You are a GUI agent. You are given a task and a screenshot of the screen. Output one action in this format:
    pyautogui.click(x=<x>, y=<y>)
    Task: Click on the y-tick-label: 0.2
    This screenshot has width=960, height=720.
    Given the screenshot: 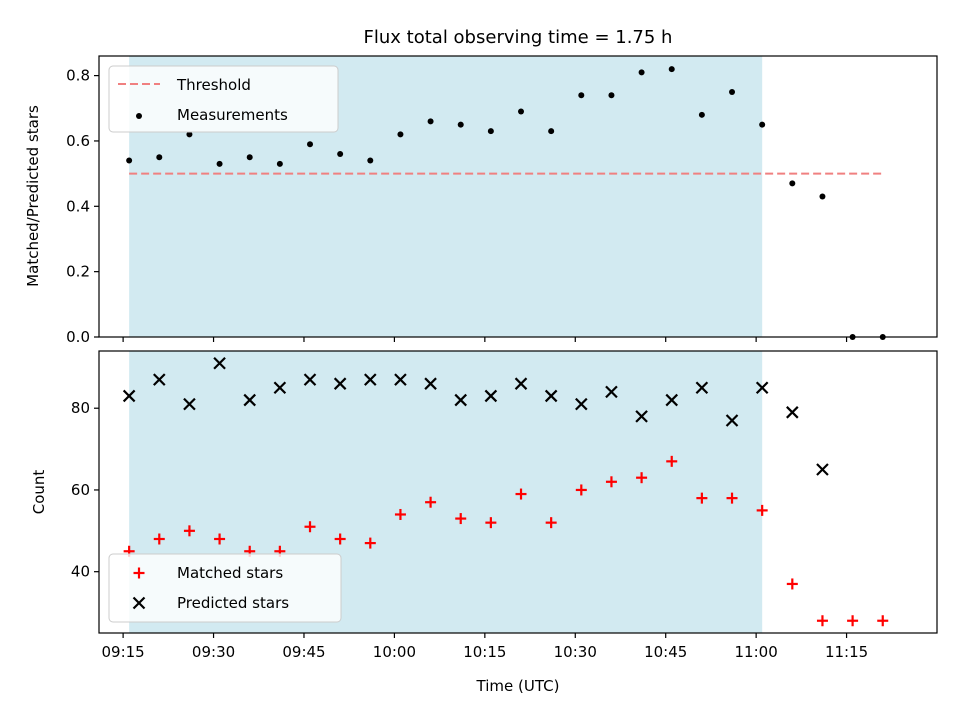 What is the action you would take?
    pyautogui.click(x=78, y=272)
    